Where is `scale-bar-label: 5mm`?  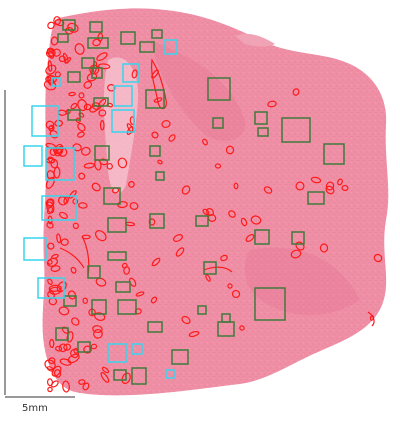 scale-bar-label: 5mm is located at coordinates (35, 408).